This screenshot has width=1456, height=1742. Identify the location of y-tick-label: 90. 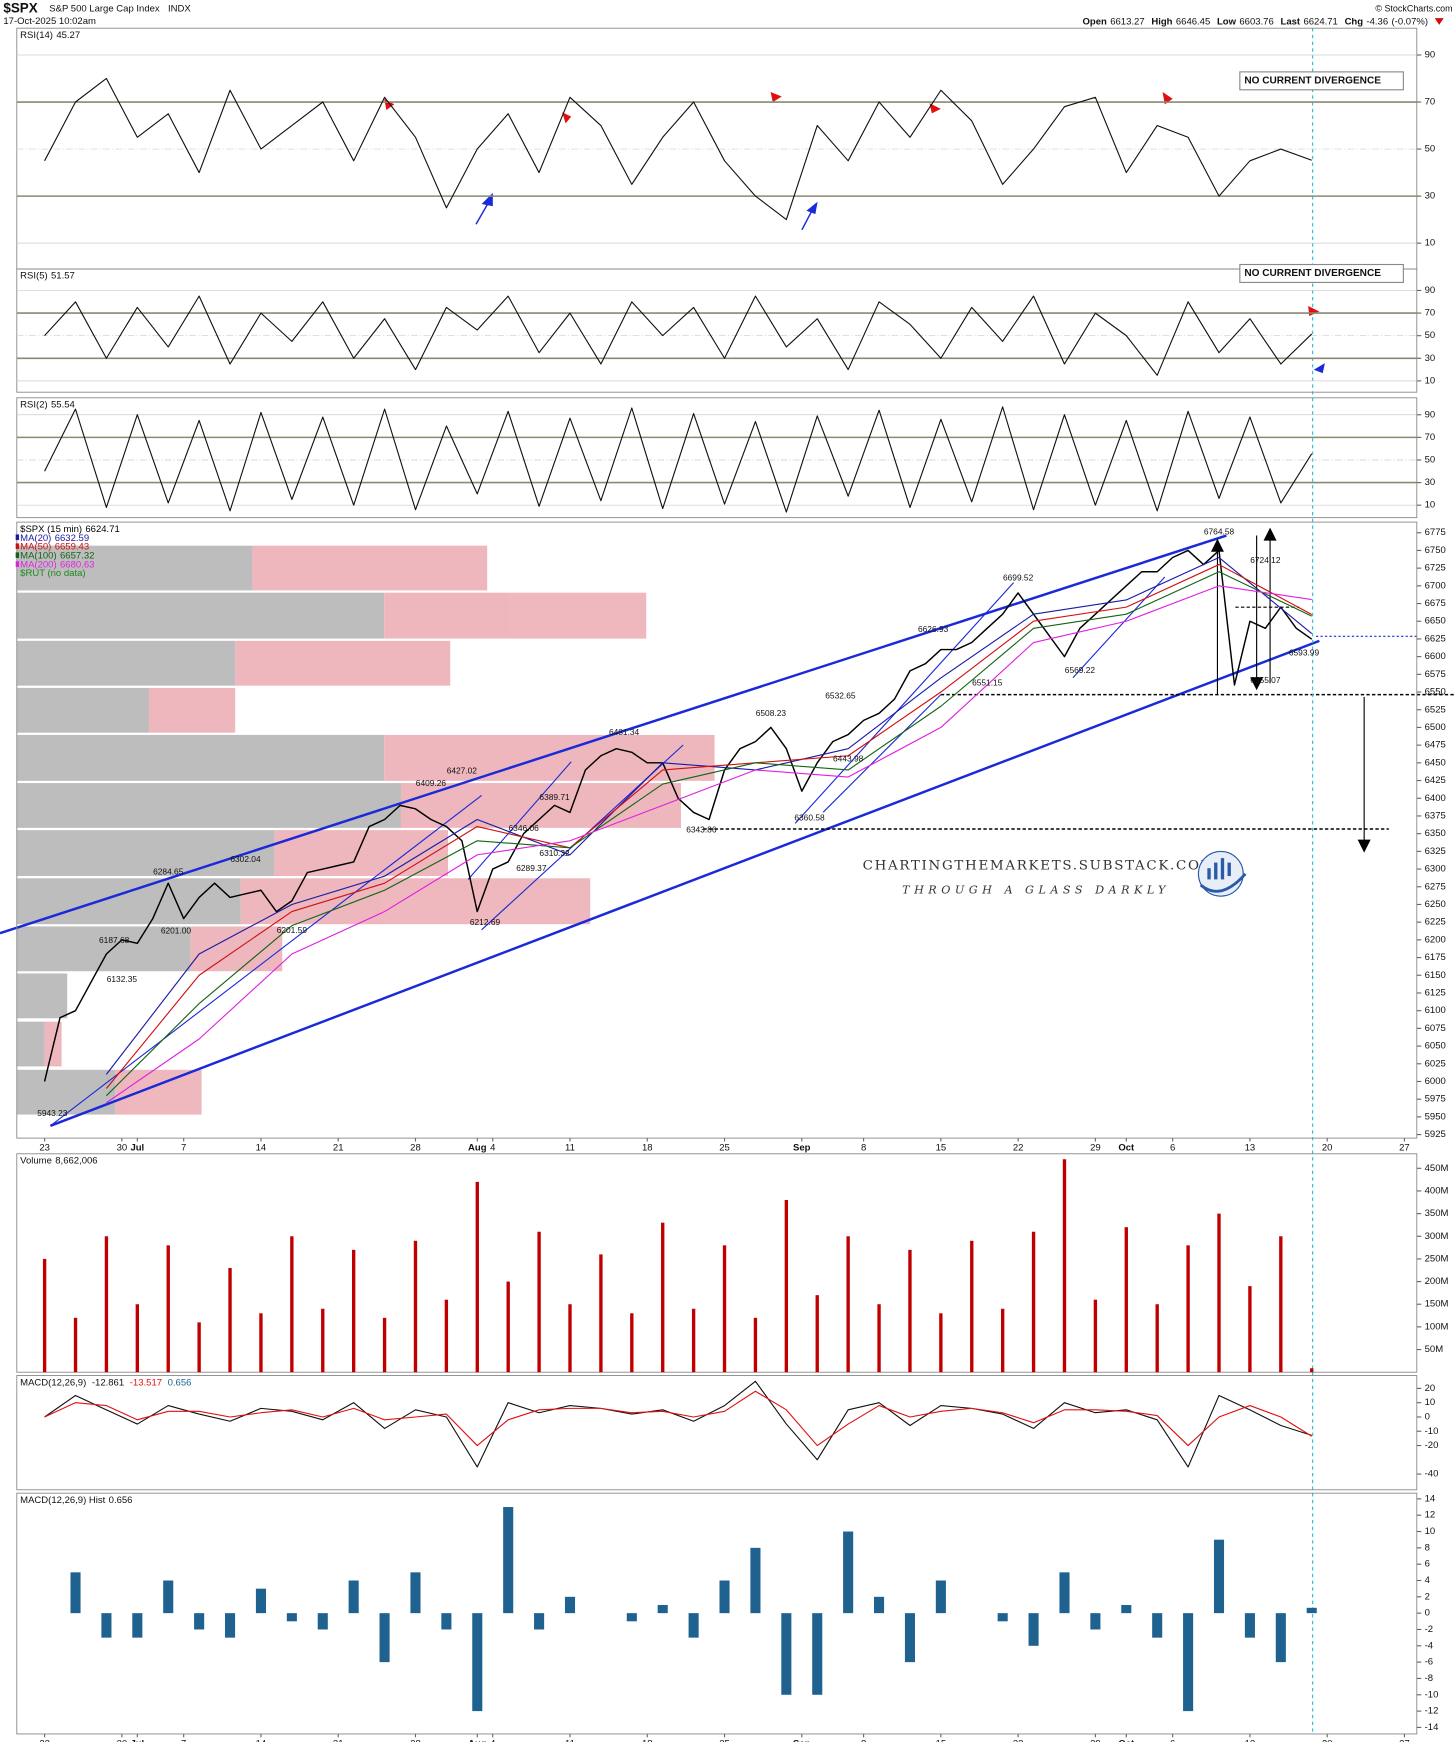
(1430, 414).